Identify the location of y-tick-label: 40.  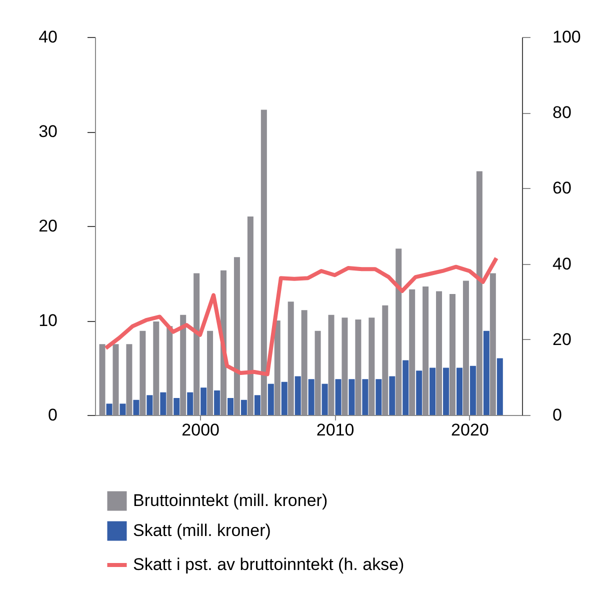
(48, 37).